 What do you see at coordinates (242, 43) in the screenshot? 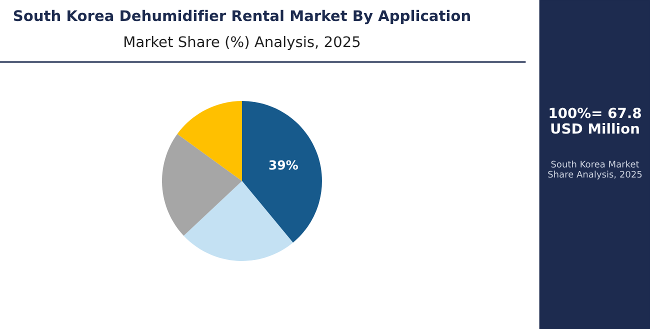
I see `chart-subtitle: Market Share (%) Analysis, 2025` at bounding box center [242, 43].